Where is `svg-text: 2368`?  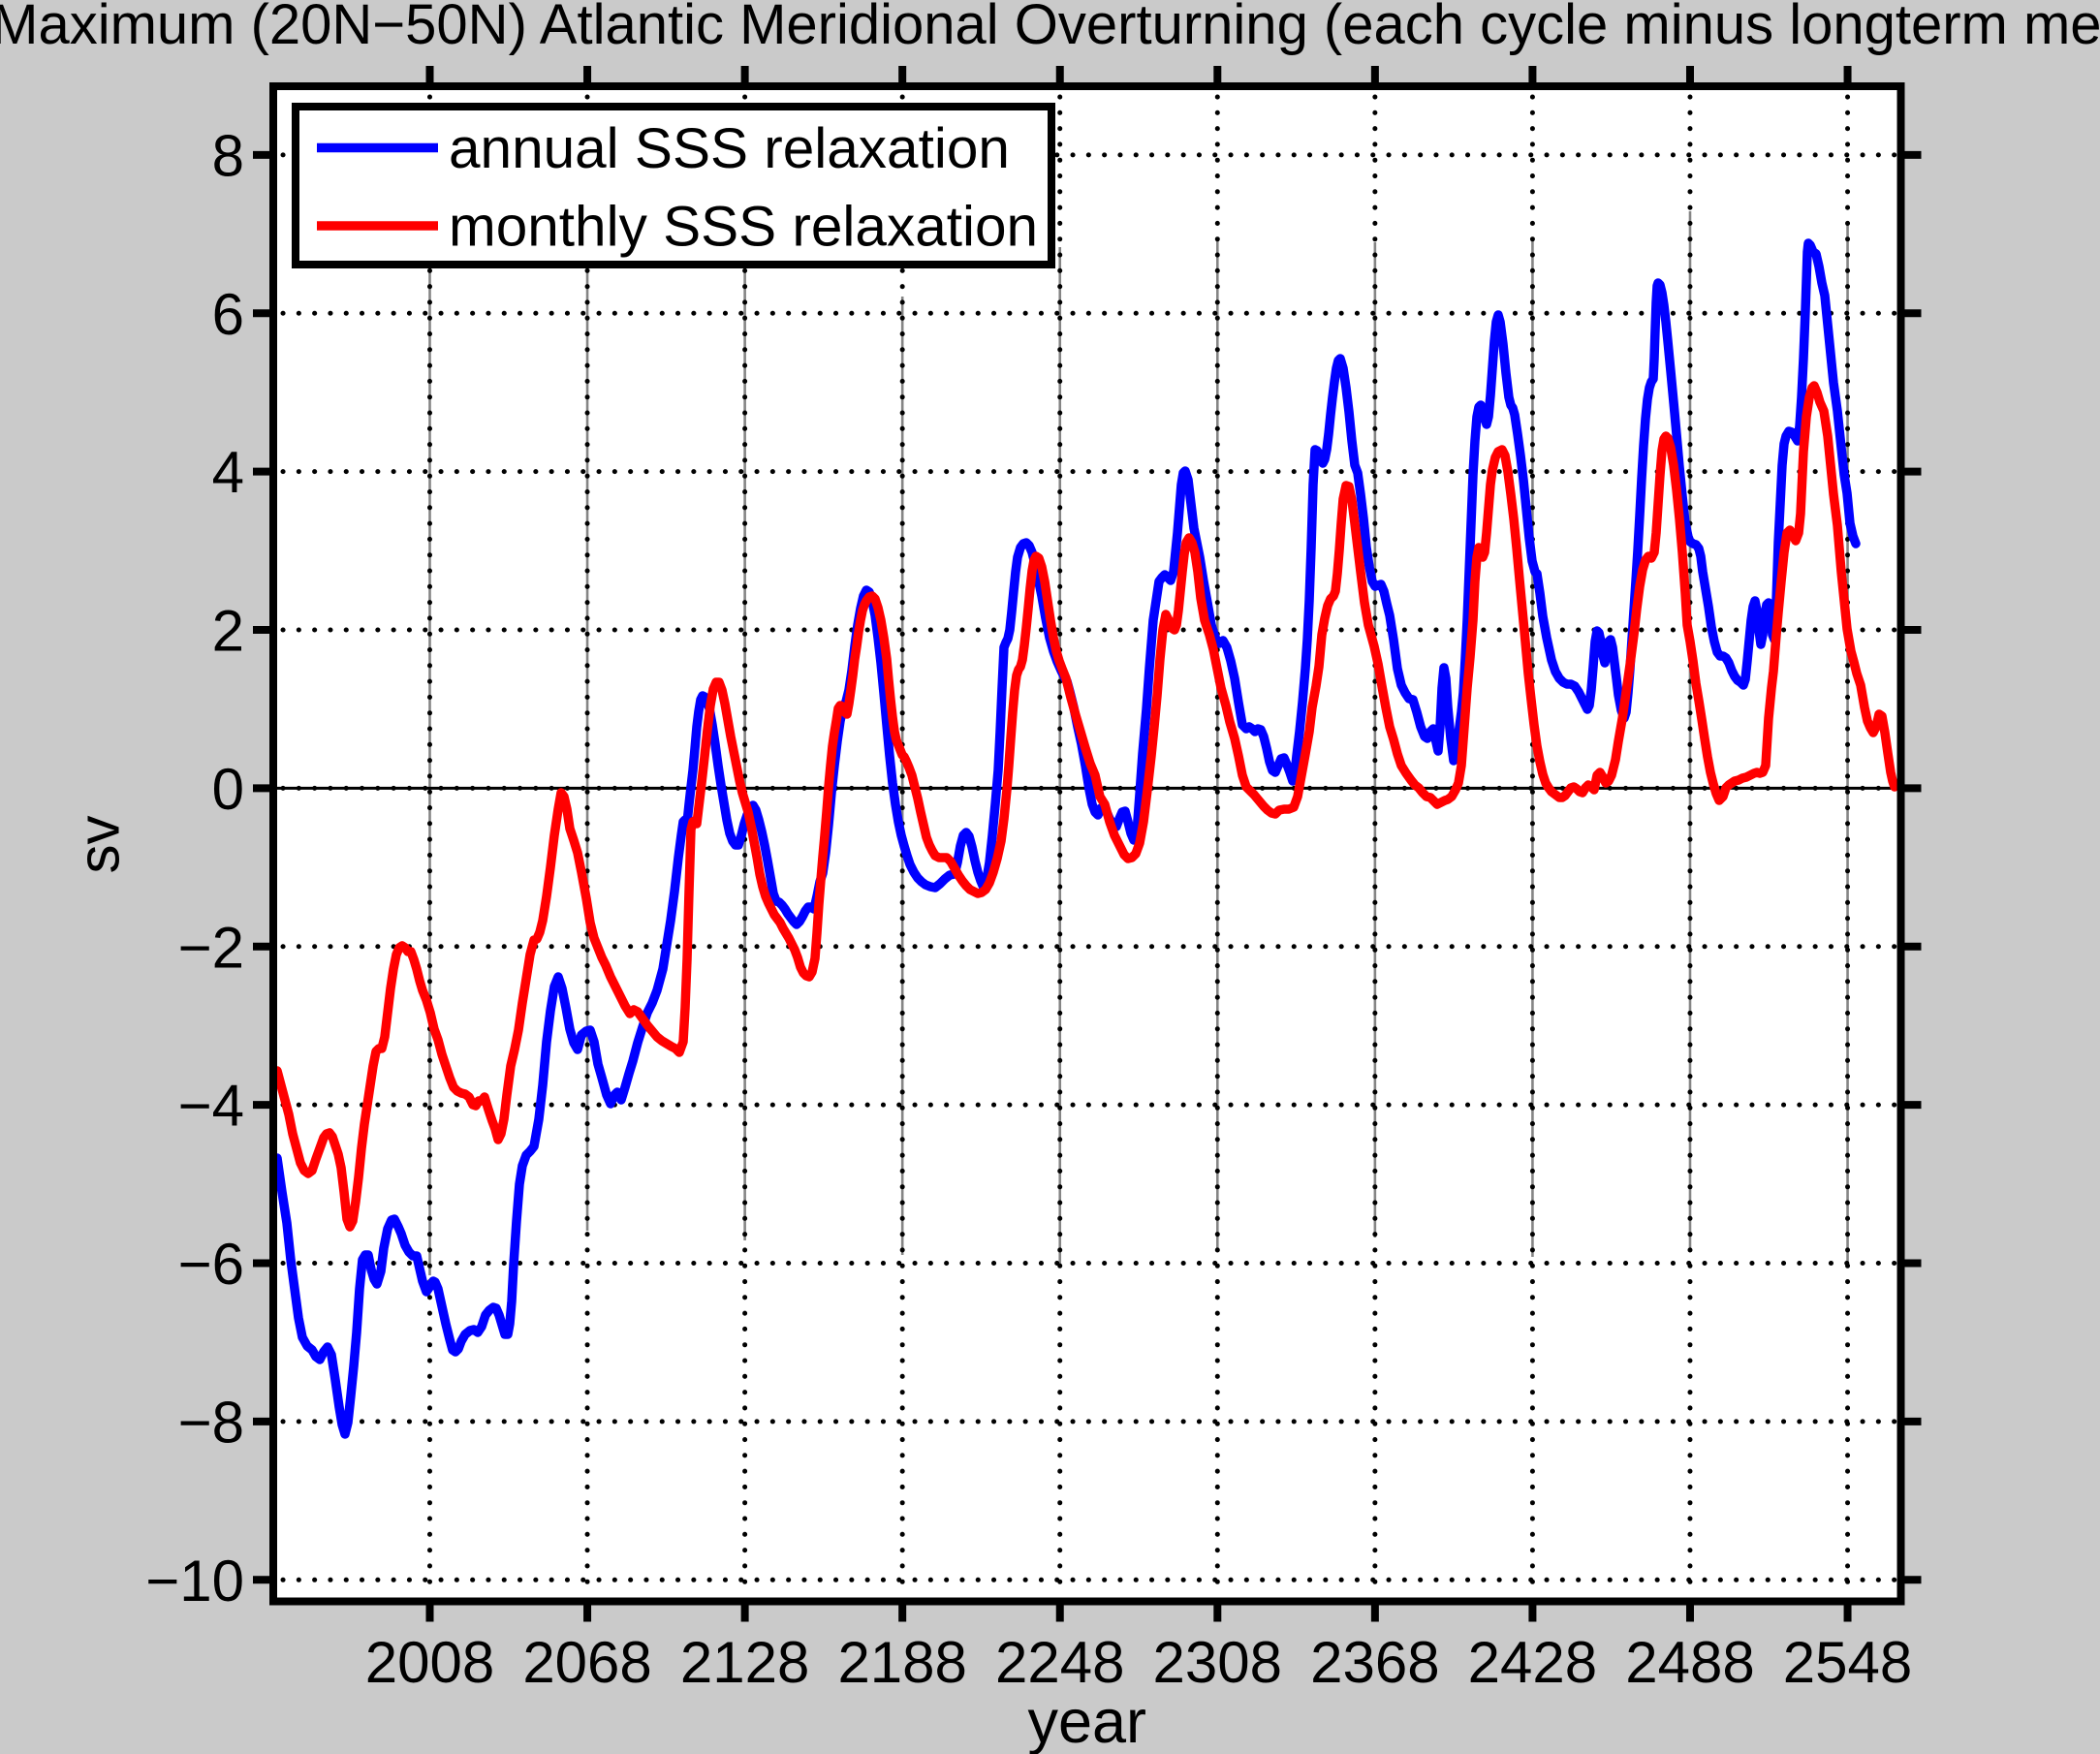
svg-text: 2368 is located at coordinates (1374, 1662).